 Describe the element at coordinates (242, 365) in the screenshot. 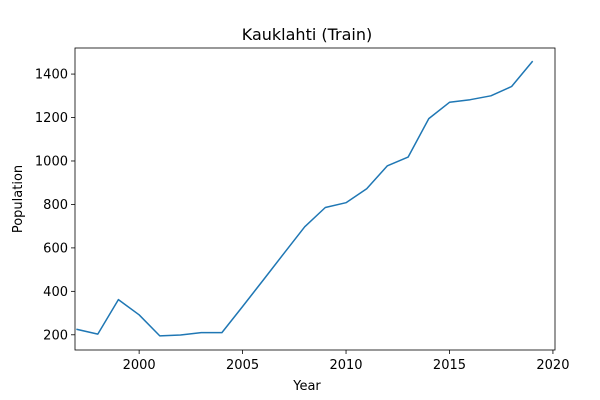

I see `x-tick-label: 2005` at that location.